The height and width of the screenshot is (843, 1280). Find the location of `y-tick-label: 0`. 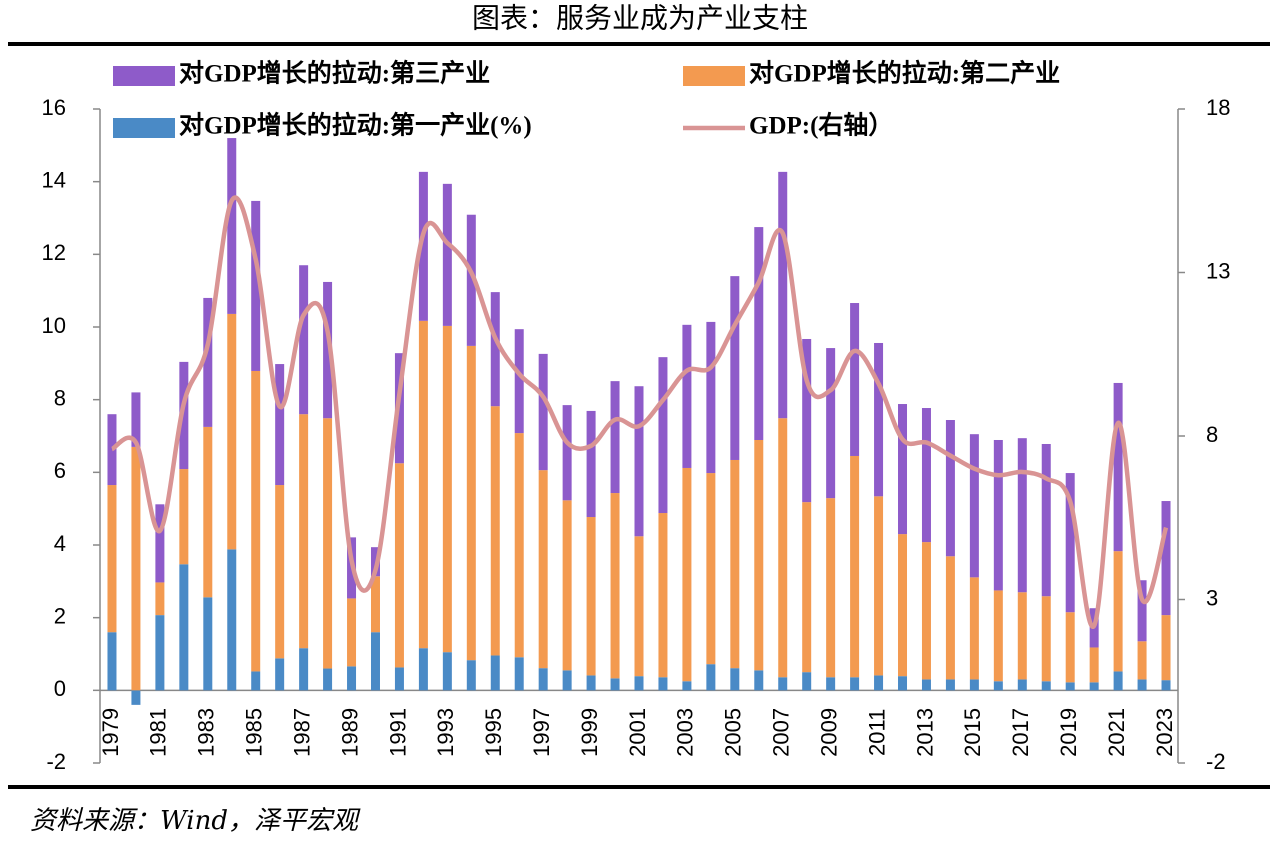

y-tick-label: 0 is located at coordinates (60, 688).